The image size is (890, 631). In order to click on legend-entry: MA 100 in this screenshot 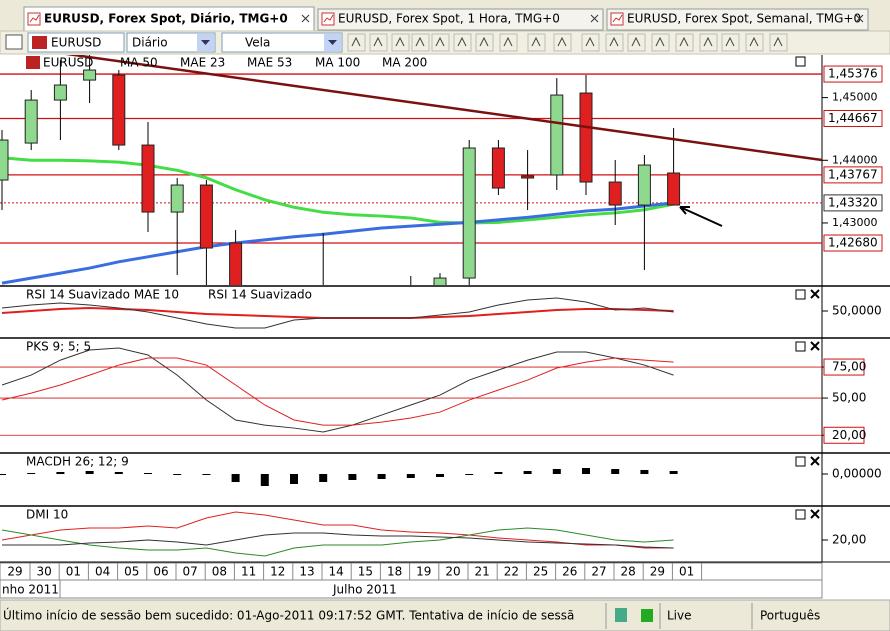, I will do `click(337, 63)`.